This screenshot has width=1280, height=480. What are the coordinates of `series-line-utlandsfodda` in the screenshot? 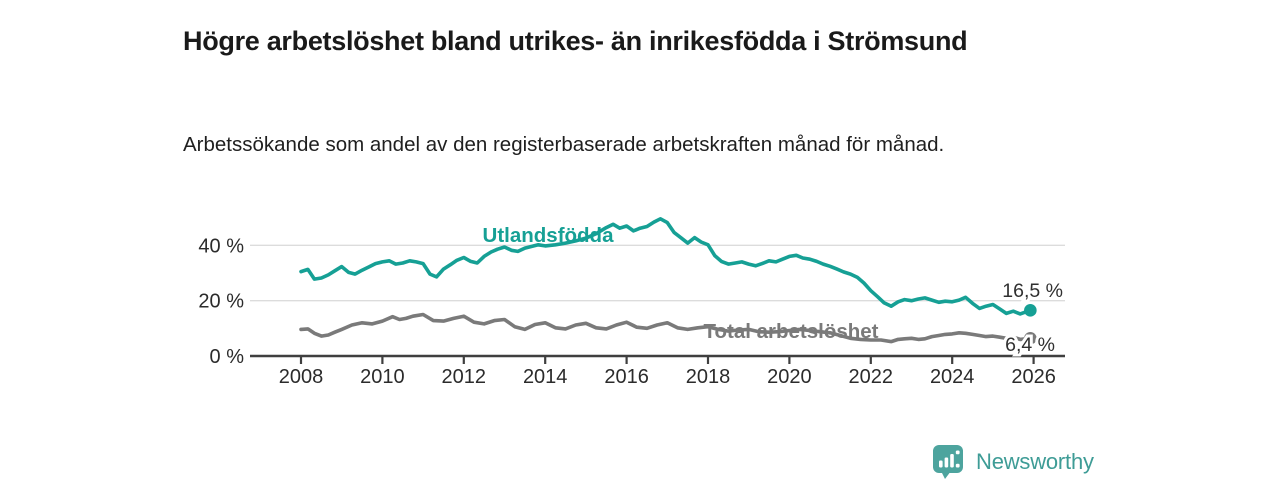 It's located at (666, 266).